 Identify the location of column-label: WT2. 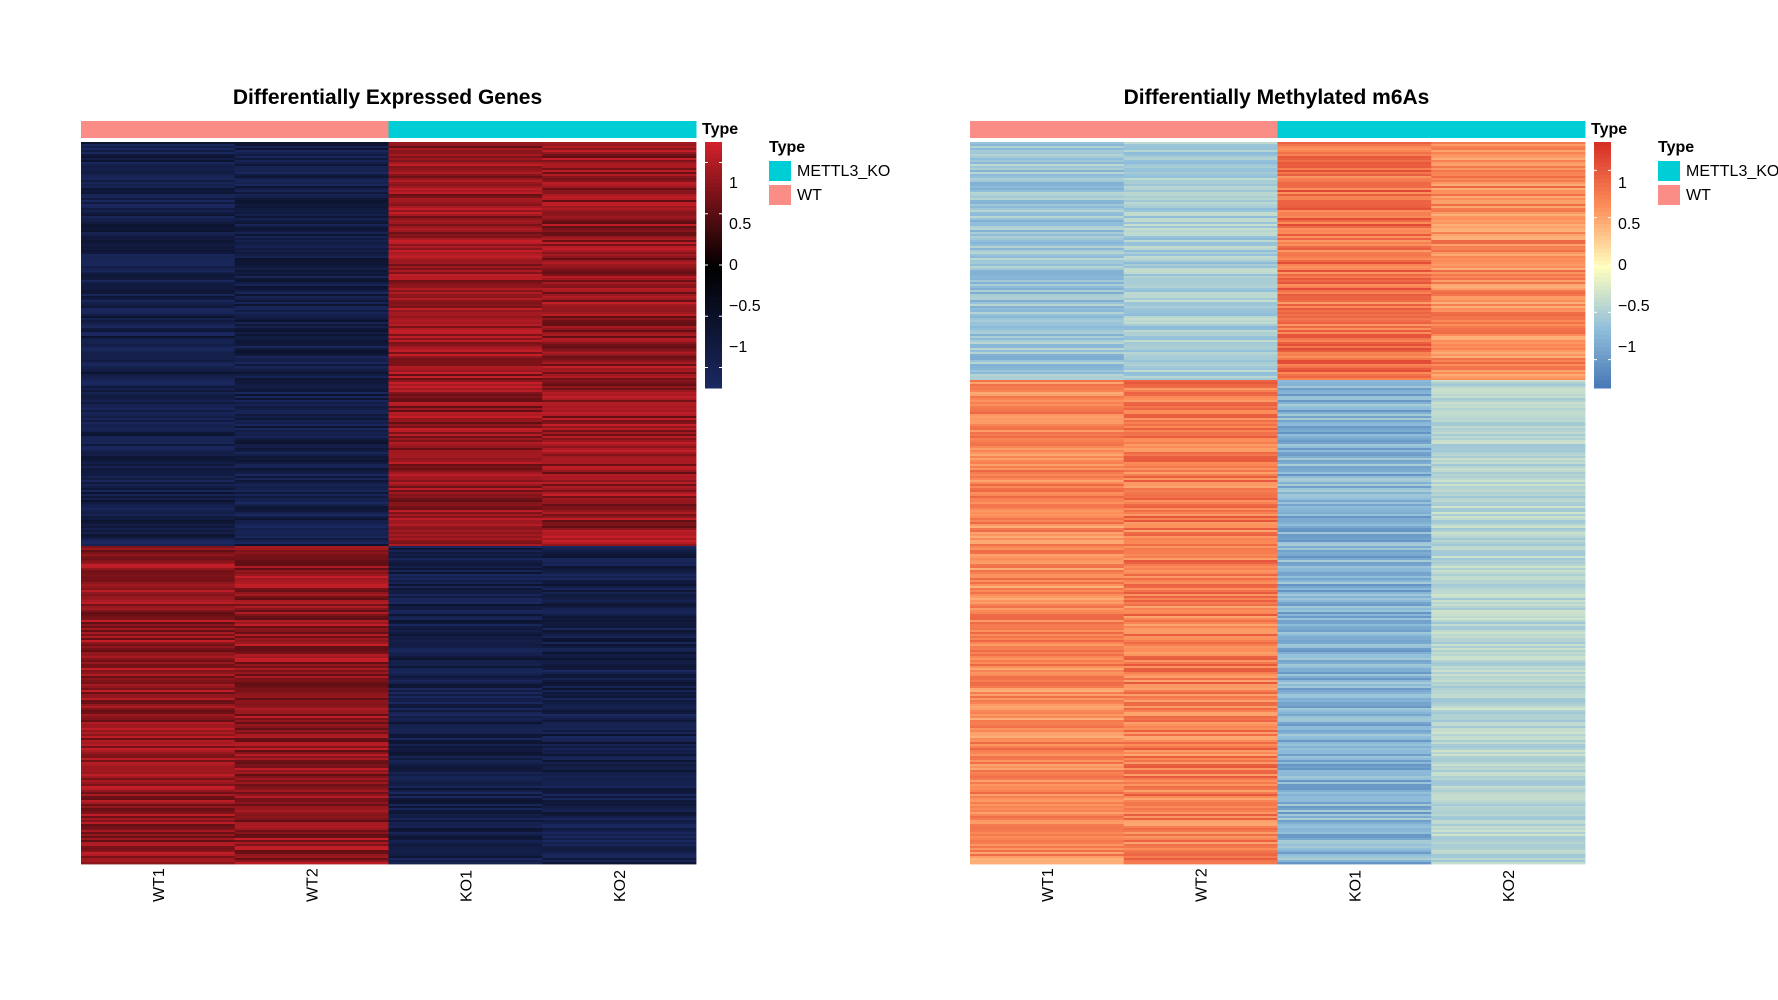
(313, 885).